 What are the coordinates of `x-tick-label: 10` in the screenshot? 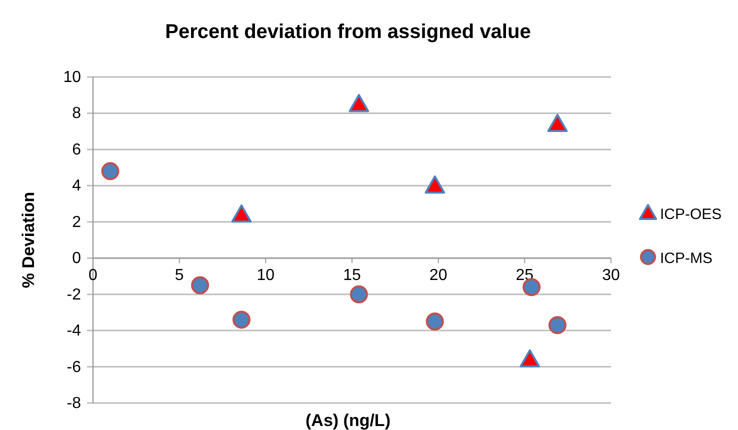 It's located at (265, 275).